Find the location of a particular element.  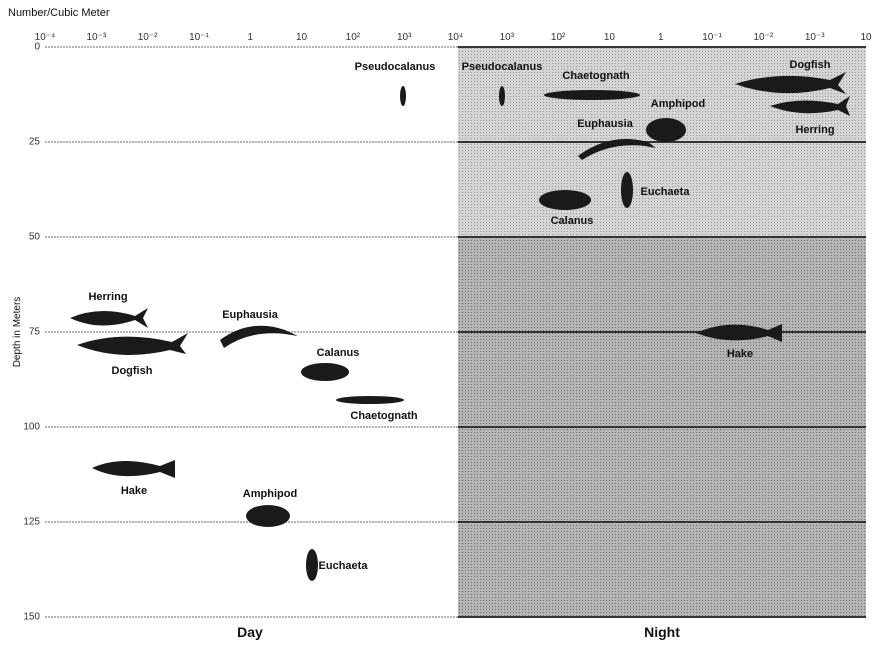

left-axis-label: Depth in Meters is located at coordinates (17, 332).